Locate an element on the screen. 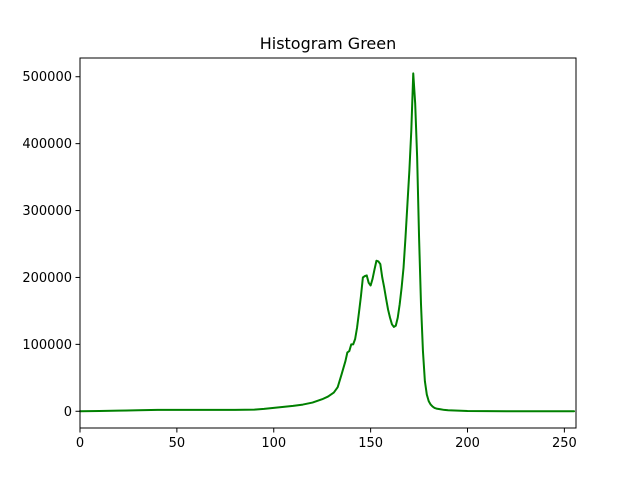  chart-title: Histogram Green is located at coordinates (328, 43).